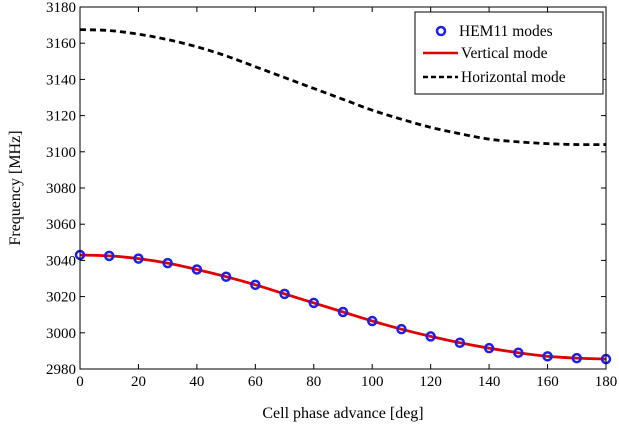  Describe the element at coordinates (138, 382) in the screenshot. I see `x-tick-label-20: 20` at that location.